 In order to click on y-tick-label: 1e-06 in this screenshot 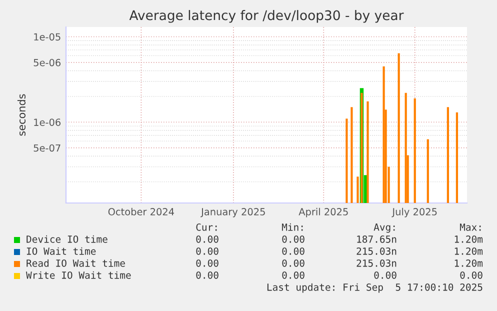, I will do `click(47, 122)`.